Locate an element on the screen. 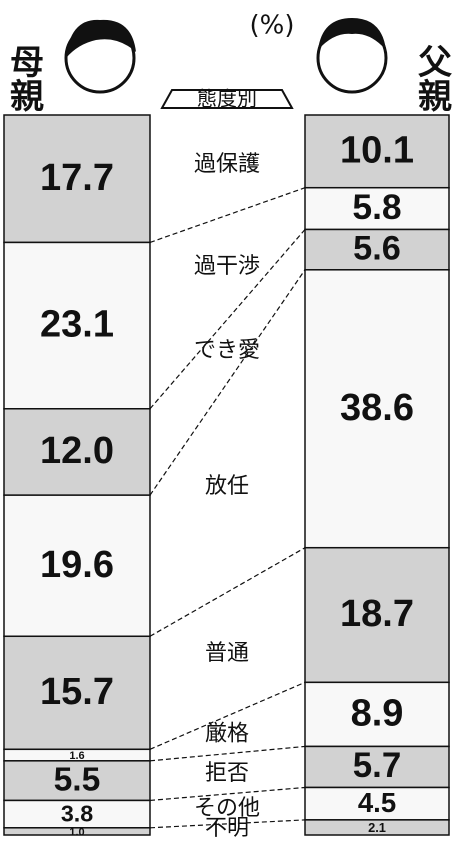 The width and height of the screenshot is (453, 841). father-face is located at coordinates (352, 56).